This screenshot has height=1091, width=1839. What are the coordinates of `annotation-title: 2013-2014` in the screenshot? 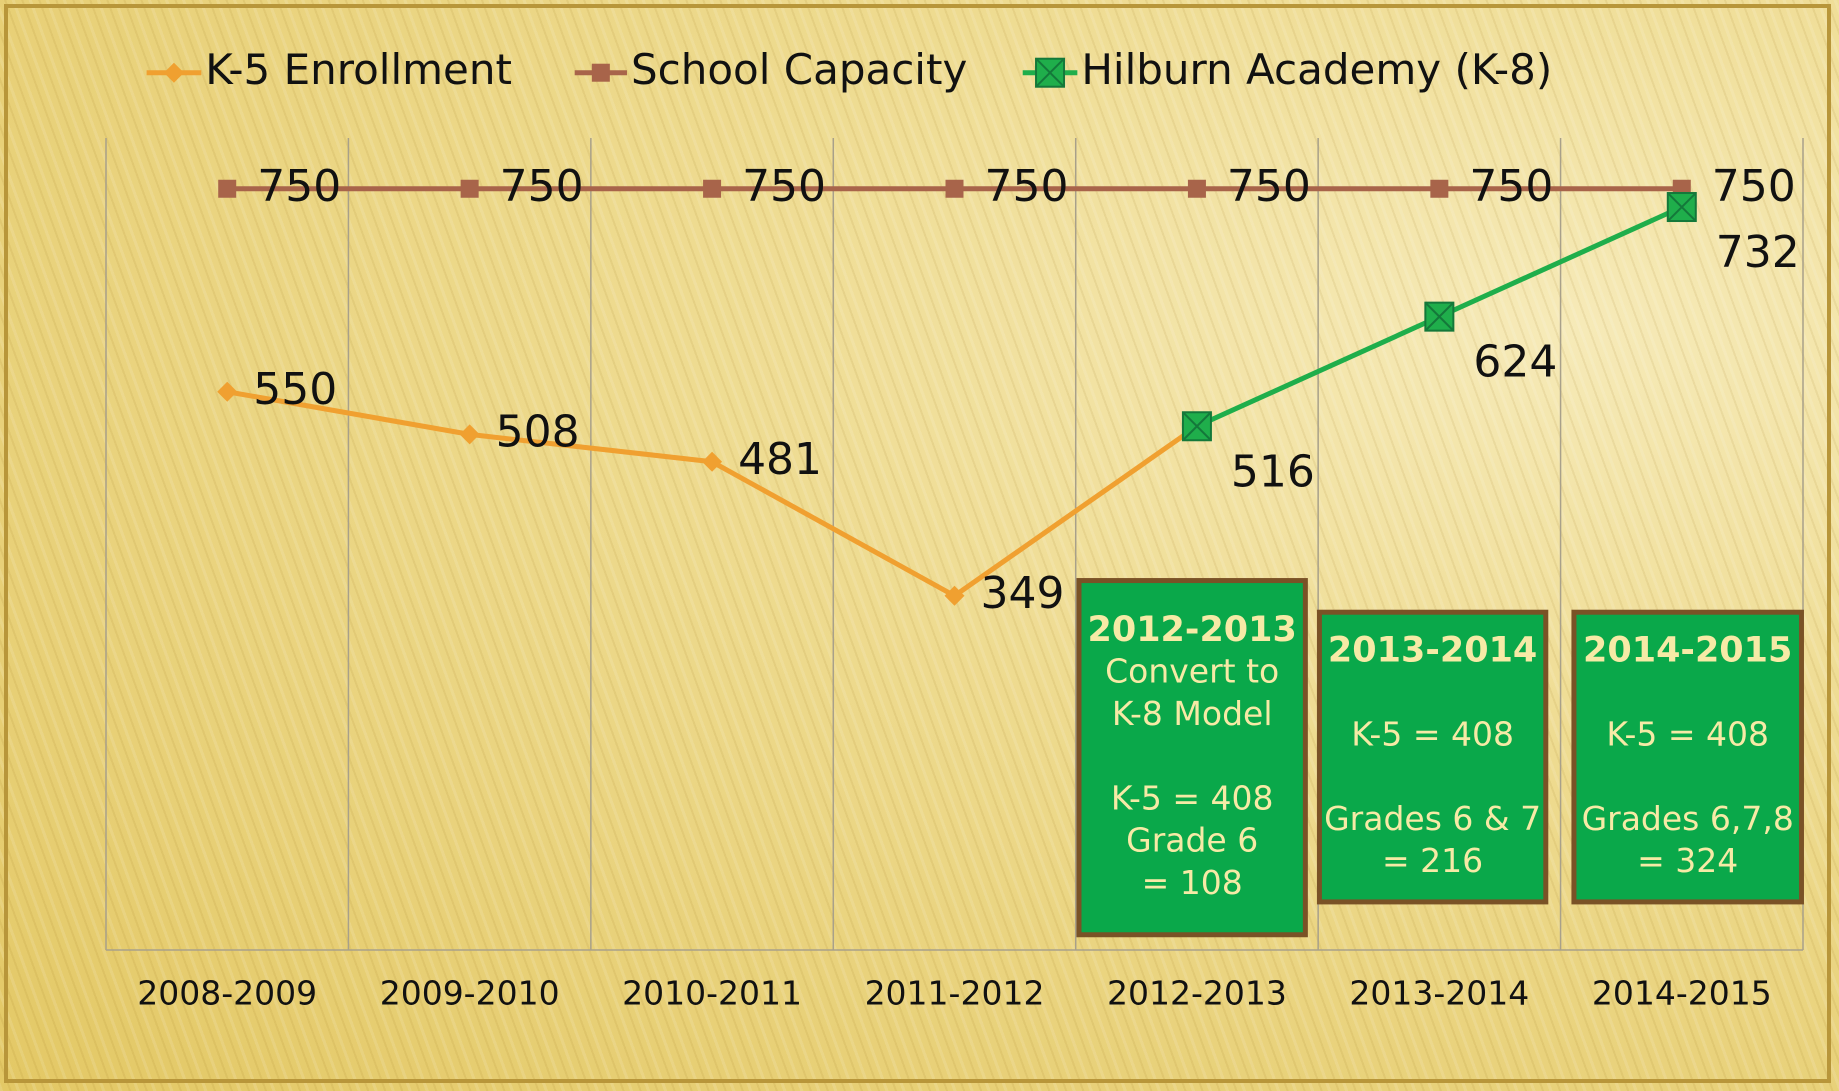 It's located at (1432, 651).